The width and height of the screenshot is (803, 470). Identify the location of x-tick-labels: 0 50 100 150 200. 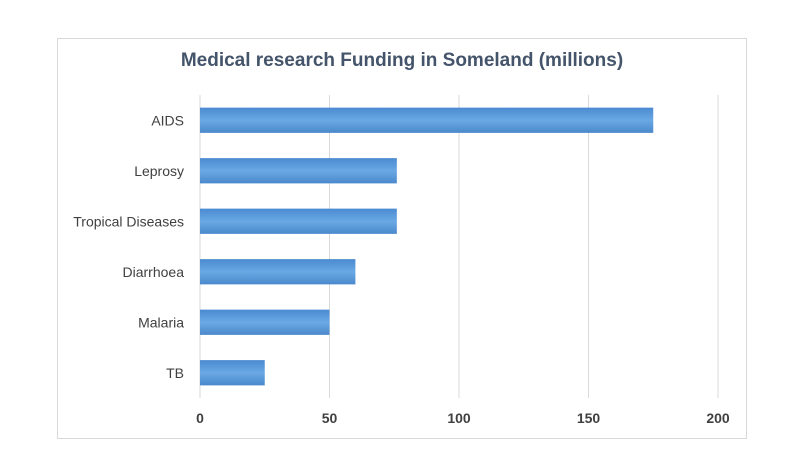
(463, 418).